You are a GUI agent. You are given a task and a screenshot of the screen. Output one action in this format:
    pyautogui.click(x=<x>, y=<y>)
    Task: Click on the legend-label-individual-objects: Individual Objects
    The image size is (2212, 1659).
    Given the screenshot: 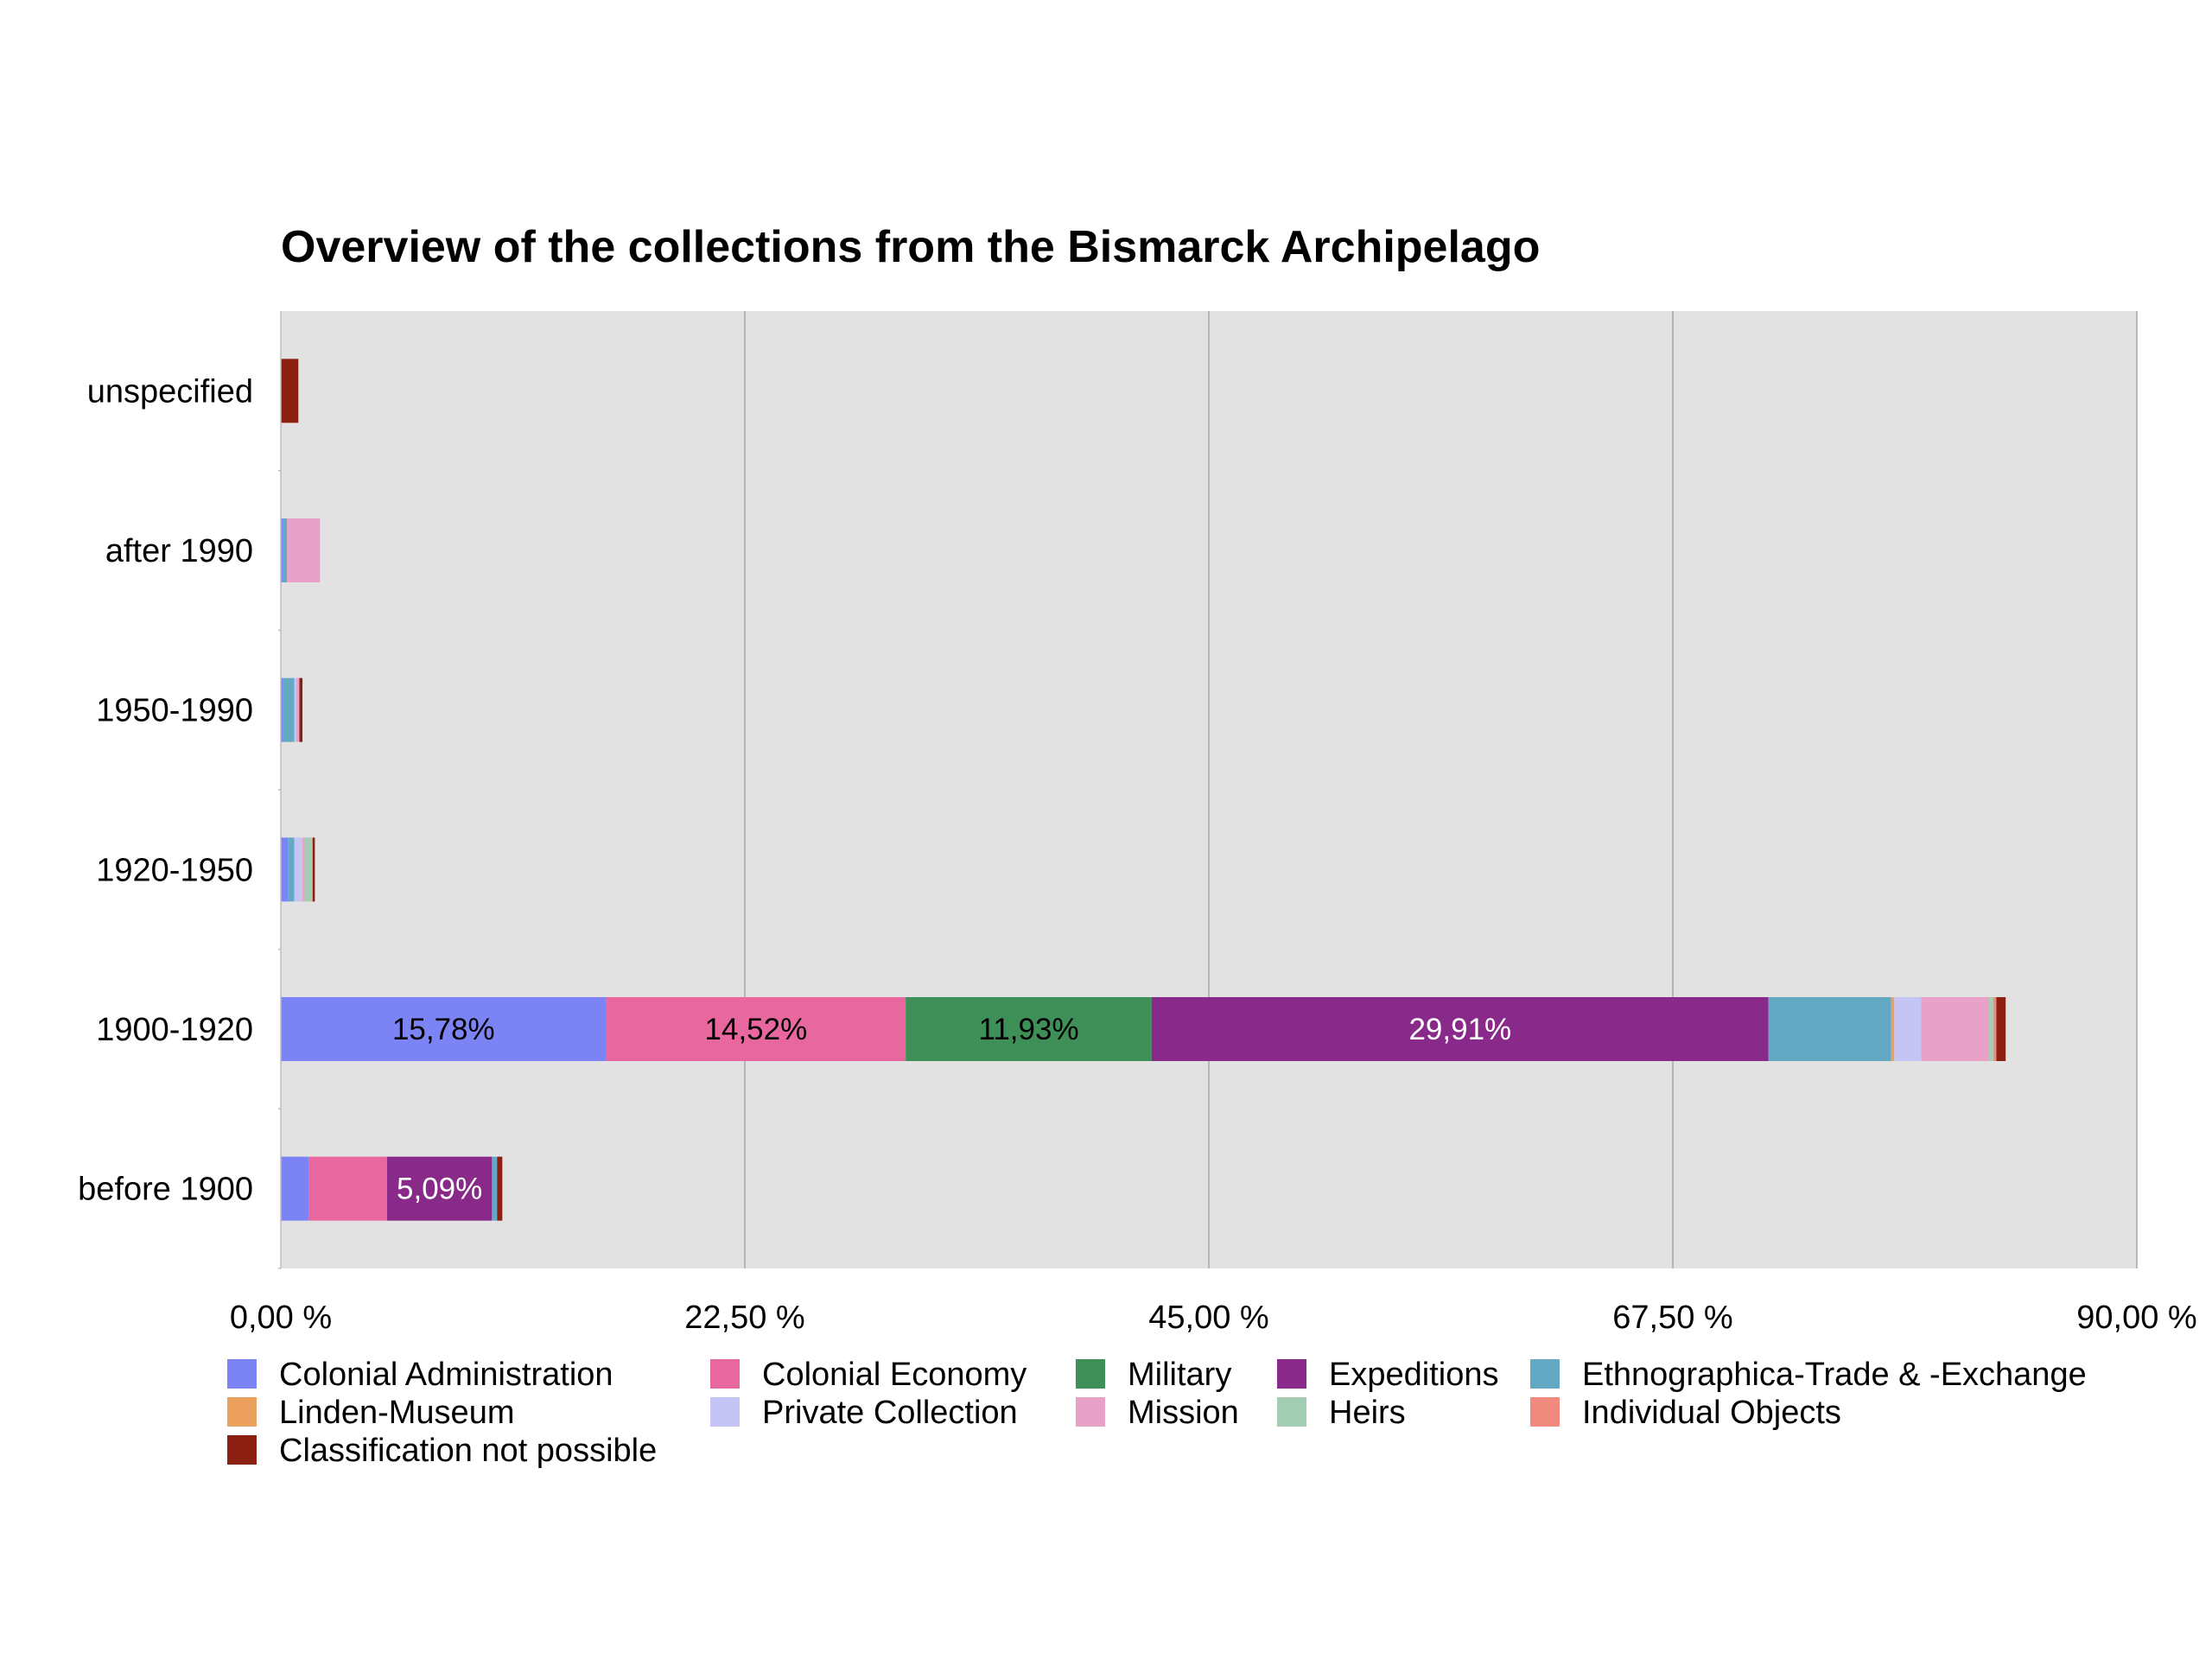 What is the action you would take?
    pyautogui.click(x=1711, y=1413)
    